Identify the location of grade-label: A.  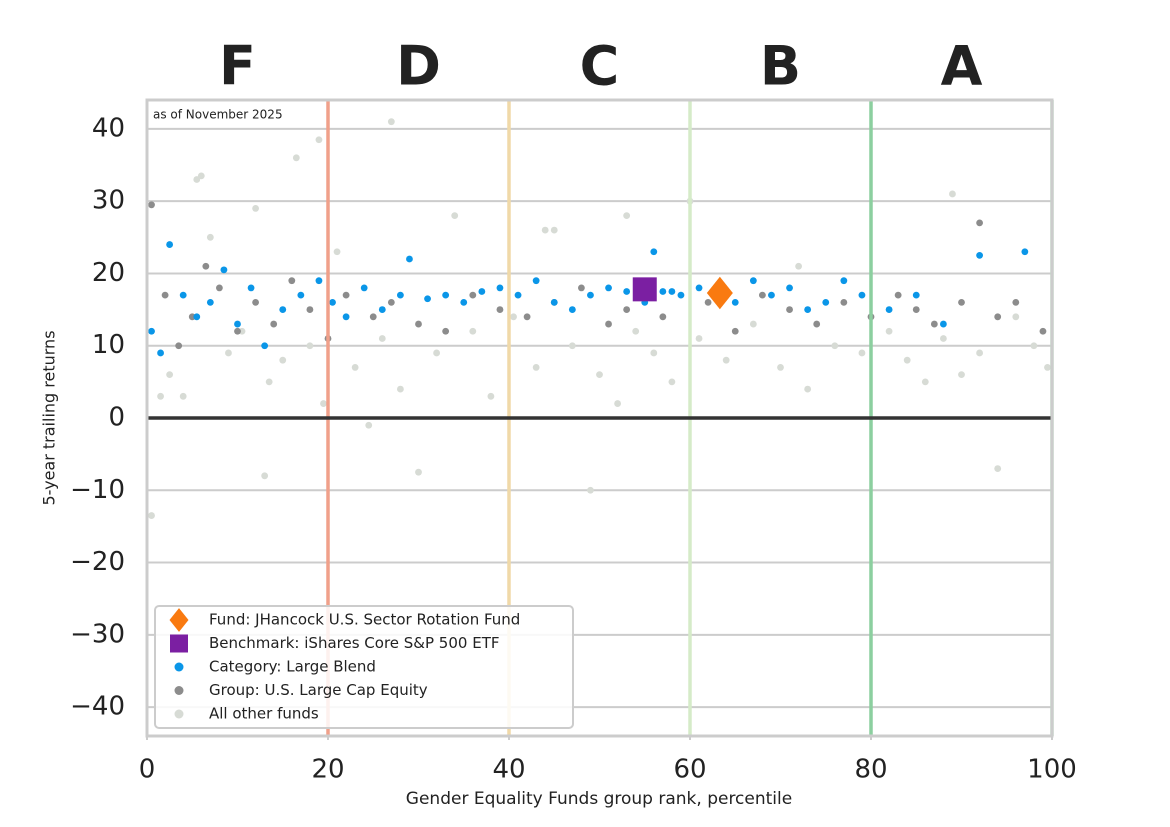
(962, 66).